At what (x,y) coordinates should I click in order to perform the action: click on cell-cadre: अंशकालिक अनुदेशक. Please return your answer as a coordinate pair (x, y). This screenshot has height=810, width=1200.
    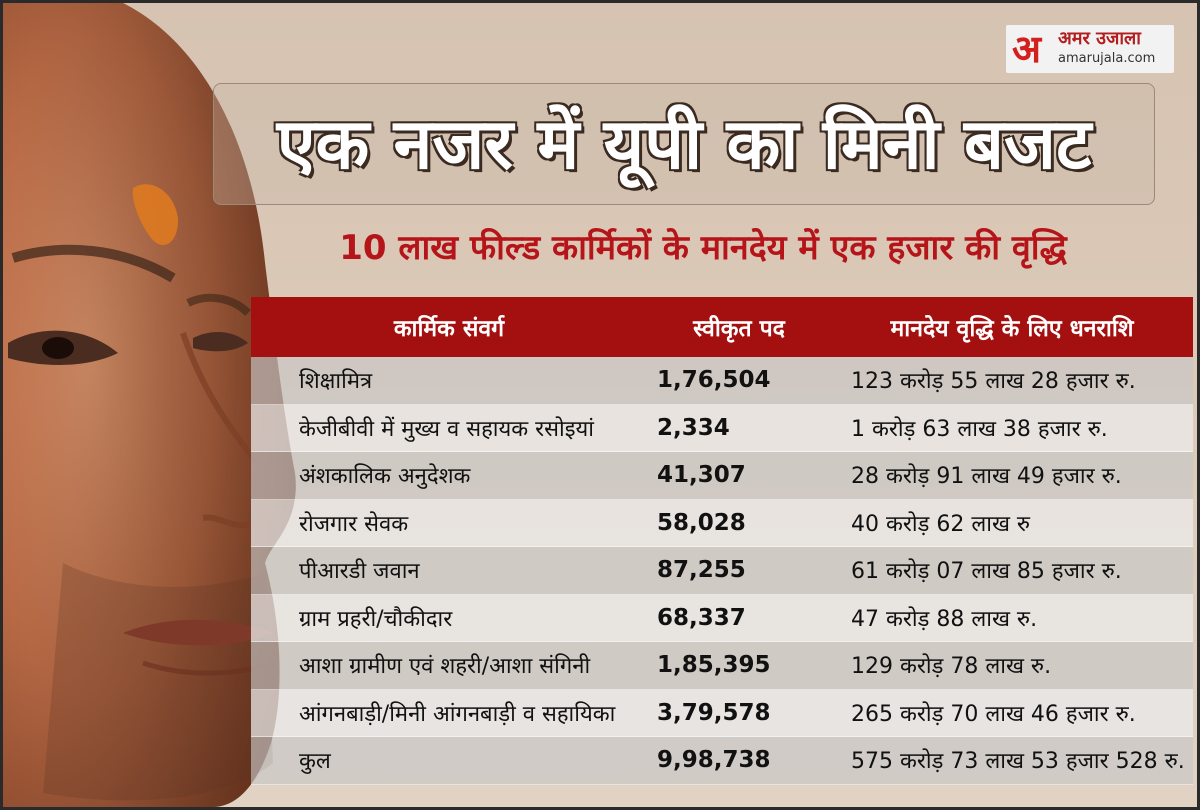
    Looking at the image, I should click on (385, 477).